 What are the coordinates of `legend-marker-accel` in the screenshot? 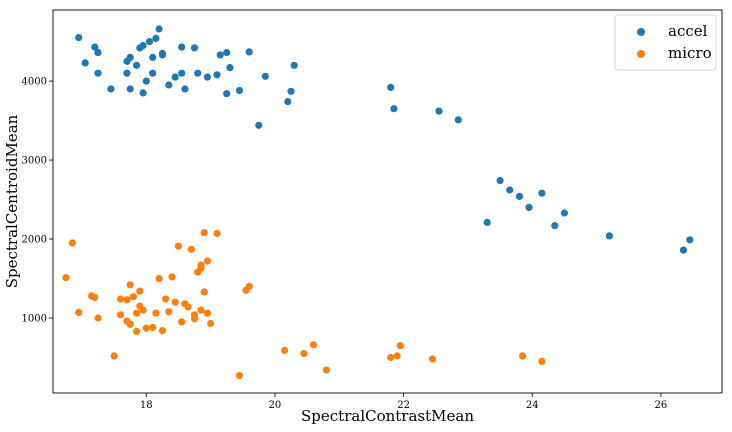 It's located at (641, 32).